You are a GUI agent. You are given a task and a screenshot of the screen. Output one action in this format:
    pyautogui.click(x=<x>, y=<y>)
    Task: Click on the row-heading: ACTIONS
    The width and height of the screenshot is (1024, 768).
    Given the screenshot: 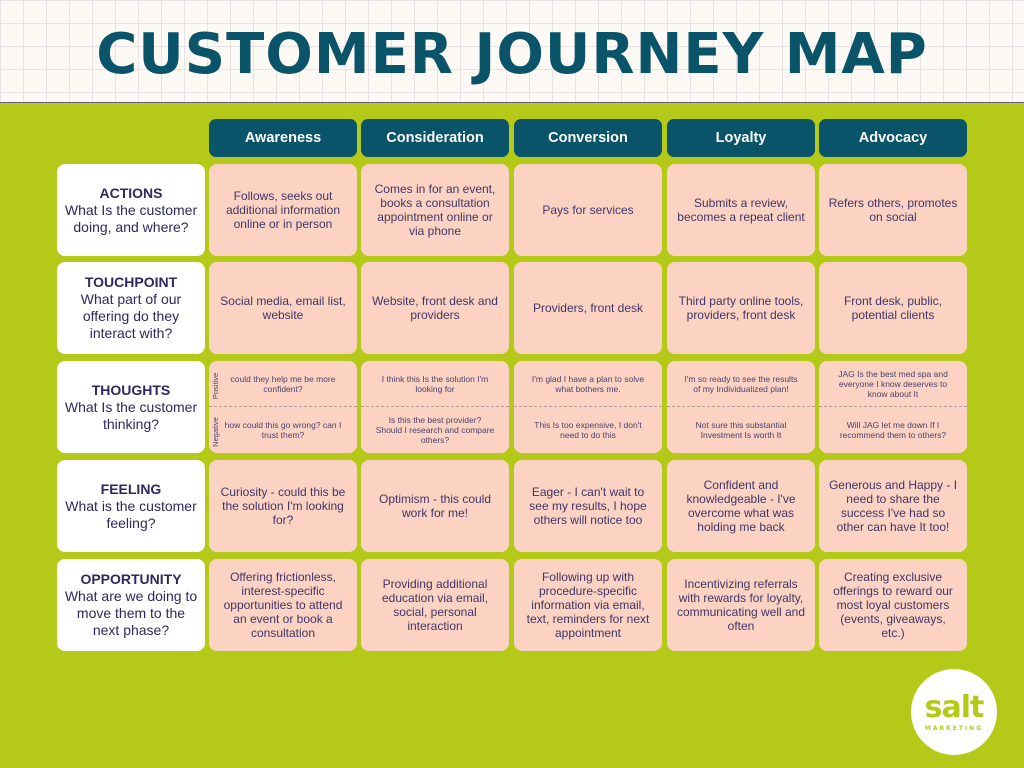 What is the action you would take?
    pyautogui.click(x=131, y=192)
    